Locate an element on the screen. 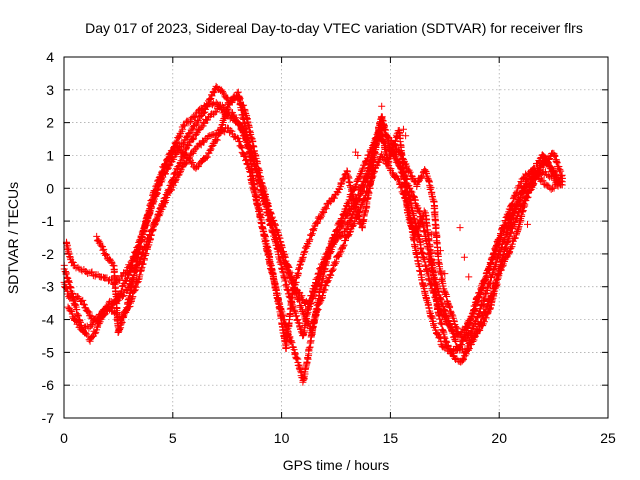 The width and height of the screenshot is (640, 480). y-tick-label: -6 is located at coordinates (48, 385).